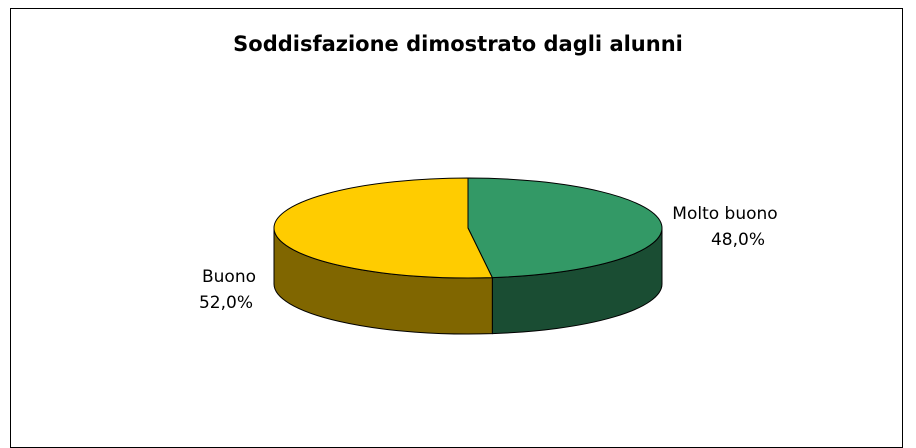  Describe the element at coordinates (458, 44) in the screenshot. I see `chart-title: Soddisfazione dimostrato dagli alunni` at that location.